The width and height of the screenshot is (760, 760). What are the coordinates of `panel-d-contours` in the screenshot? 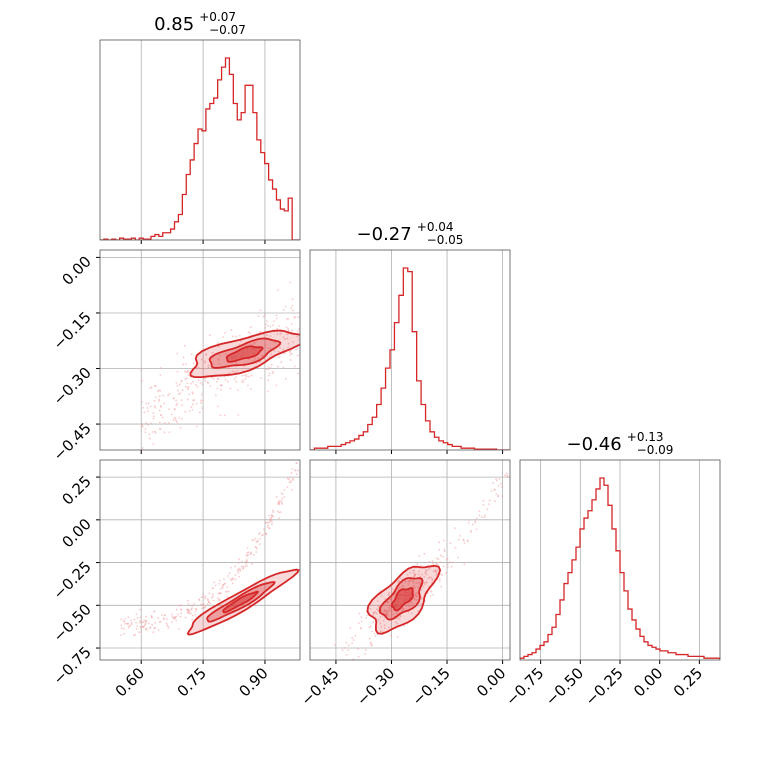 It's located at (243, 602).